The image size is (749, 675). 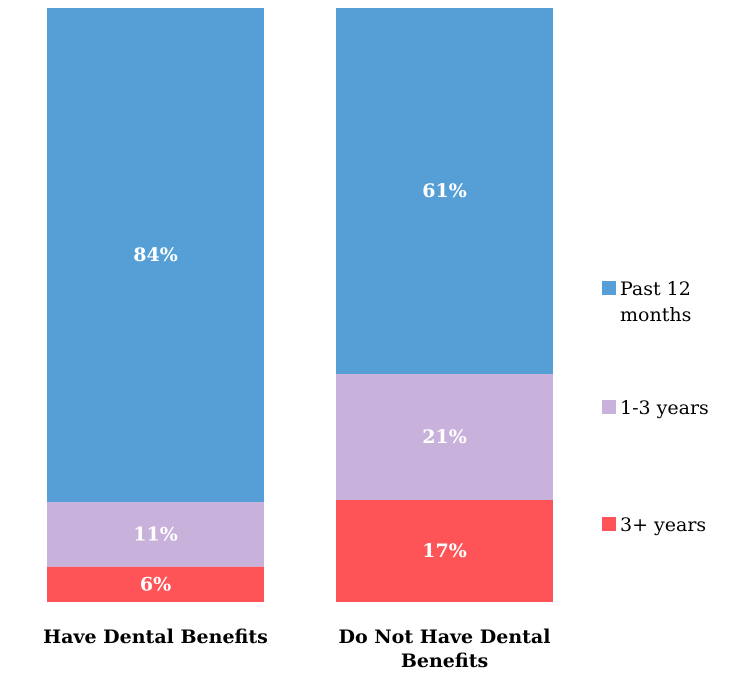 I want to click on data-label: 6%, so click(x=155, y=584).